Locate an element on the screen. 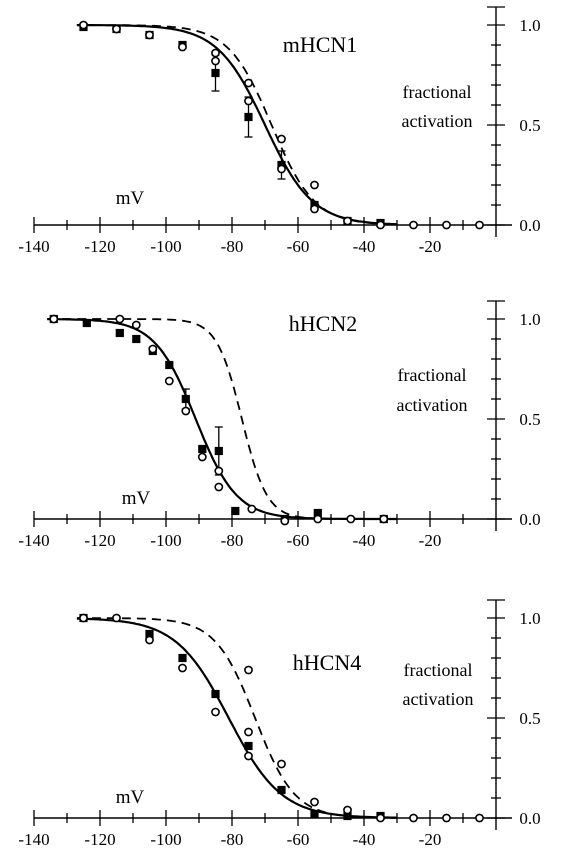 The image size is (562, 858). y-tick-label: 1.0 is located at coordinates (529, 319).